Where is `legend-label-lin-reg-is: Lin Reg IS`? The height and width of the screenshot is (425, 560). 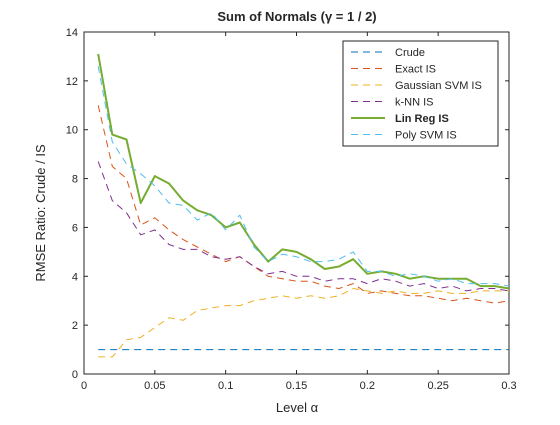 legend-label-lin-reg-is: Lin Reg IS is located at coordinates (422, 119).